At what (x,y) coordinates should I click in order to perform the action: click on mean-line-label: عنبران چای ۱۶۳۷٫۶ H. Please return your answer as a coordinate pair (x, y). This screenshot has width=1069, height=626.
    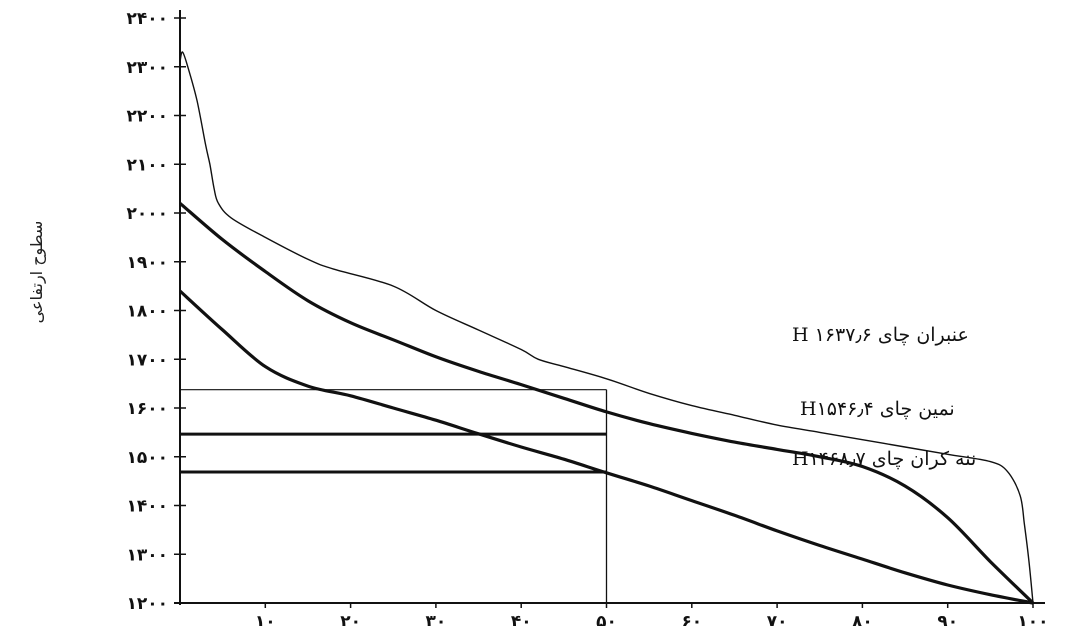
    Looking at the image, I should click on (880, 335).